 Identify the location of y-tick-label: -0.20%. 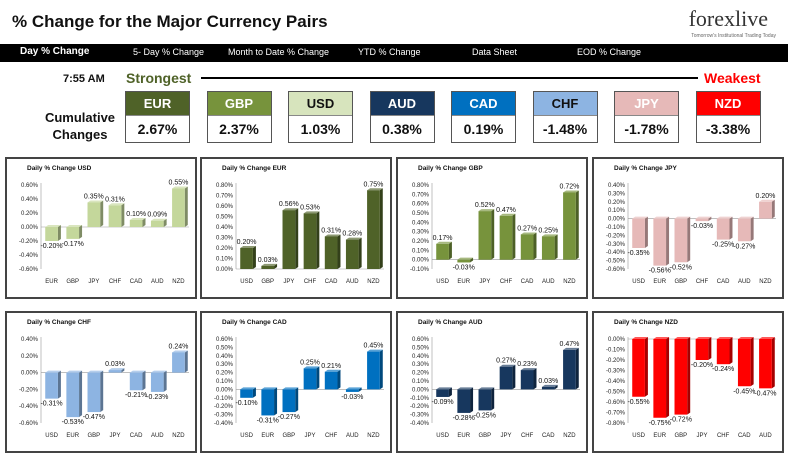
(616, 361).